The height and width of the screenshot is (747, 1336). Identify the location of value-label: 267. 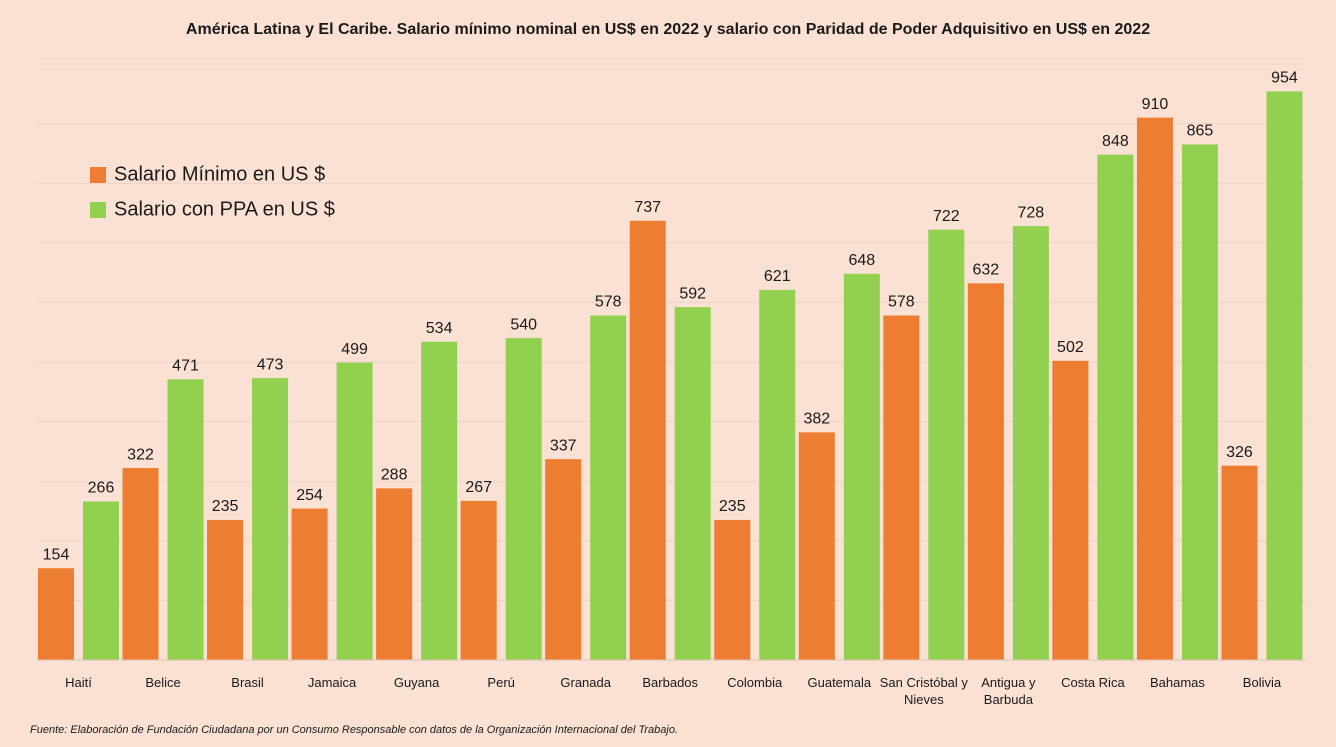
(478, 487).